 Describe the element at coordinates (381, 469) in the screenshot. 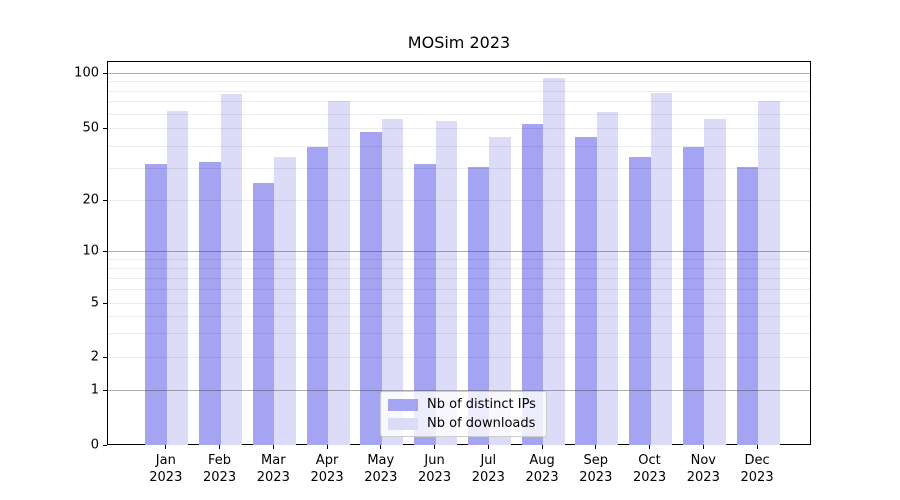

I see `x-axis-tick-label: May 2023` at that location.